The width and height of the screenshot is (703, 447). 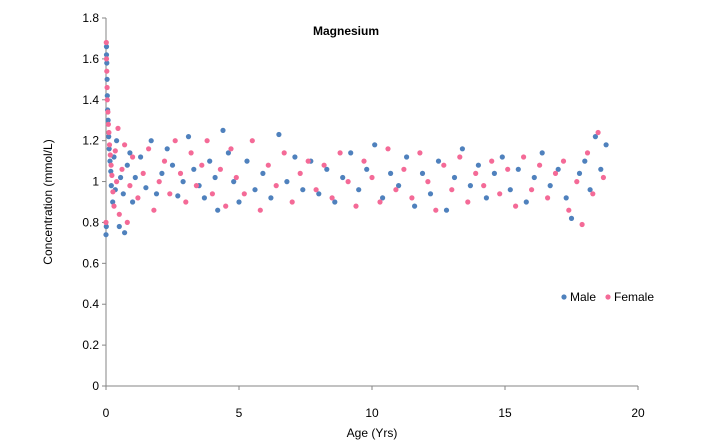 I want to click on x-axis-ticks: 0 5 10 15 20, so click(x=374, y=403).